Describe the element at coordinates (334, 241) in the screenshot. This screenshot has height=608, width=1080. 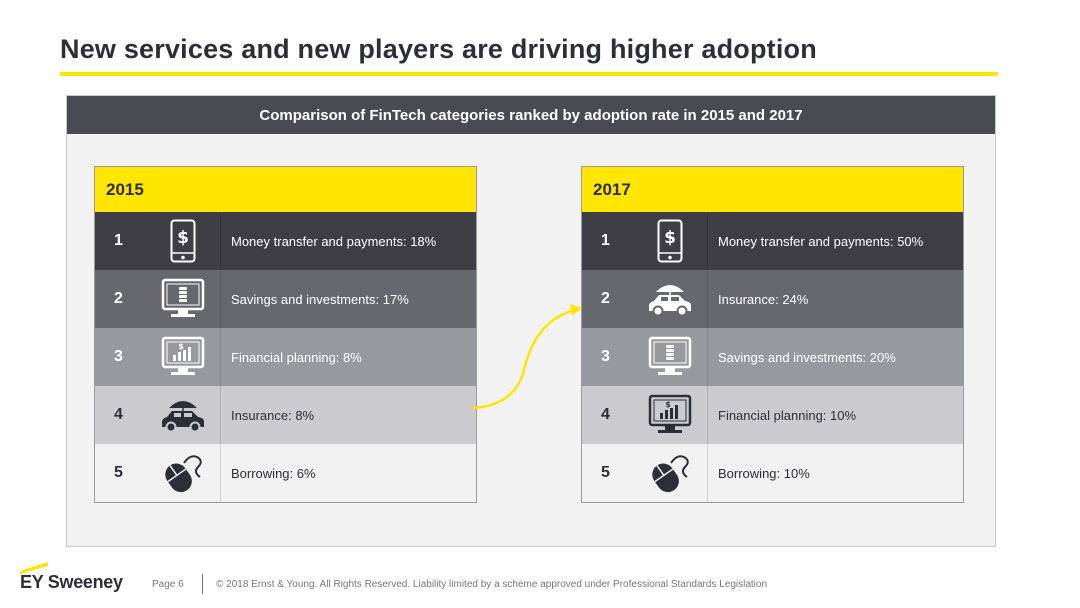
I see `category-label: Money transfer and payments: 18%` at that location.